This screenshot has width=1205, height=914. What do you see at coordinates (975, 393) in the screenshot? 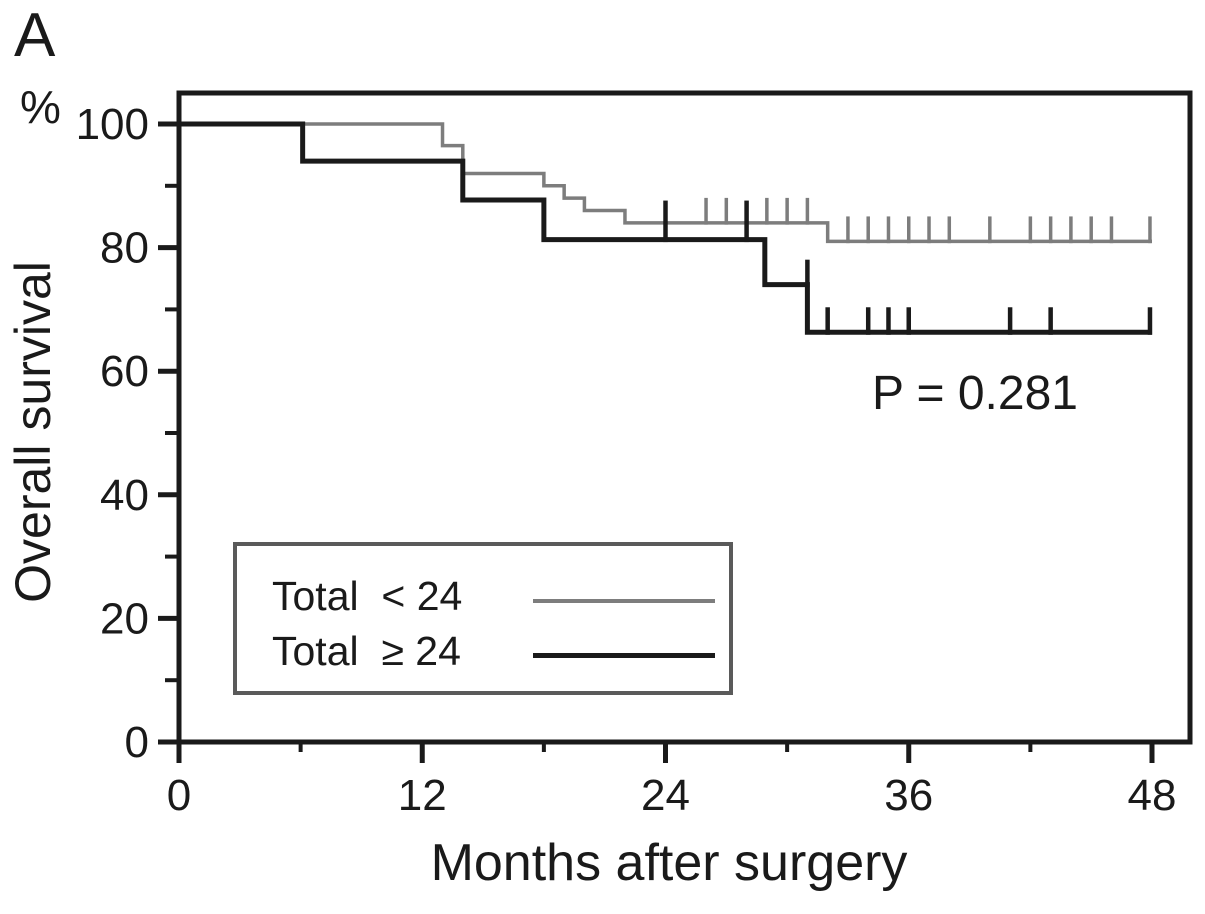
I see `p-value-annotation: P = 0.281` at bounding box center [975, 393].